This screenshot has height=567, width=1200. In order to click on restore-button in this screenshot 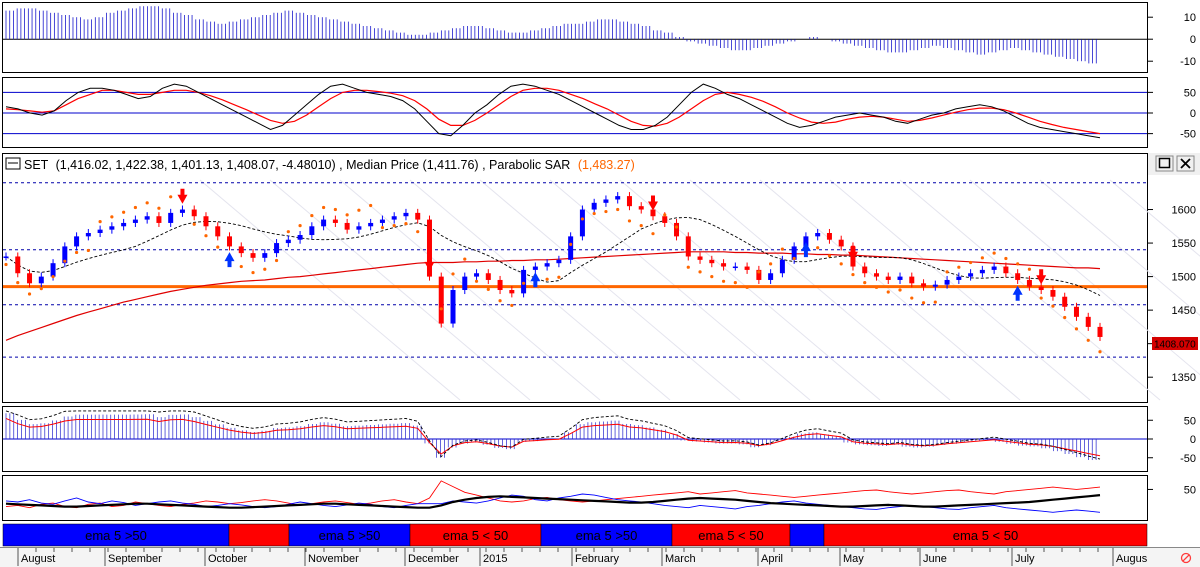, I will do `click(1164, 163)`.